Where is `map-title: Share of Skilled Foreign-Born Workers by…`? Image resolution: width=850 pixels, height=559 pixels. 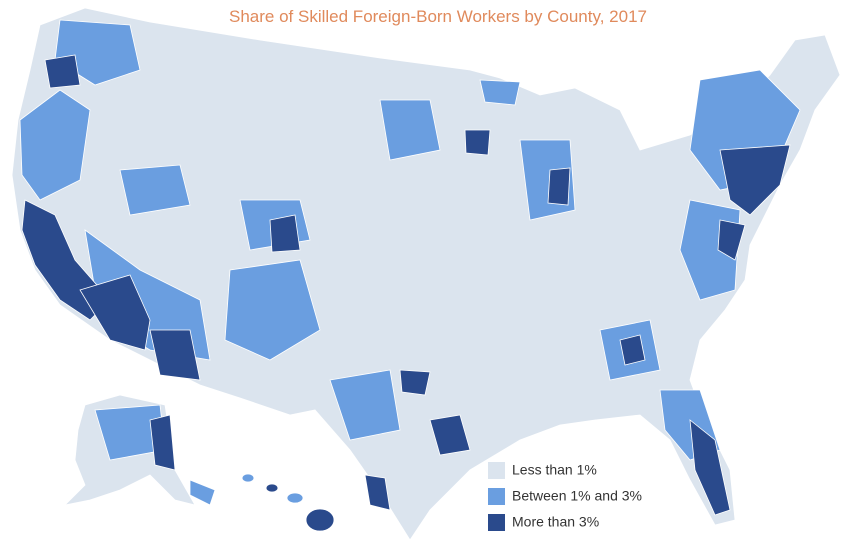 map-title: Share of Skilled Foreign-Born Workers by… is located at coordinates (438, 16).